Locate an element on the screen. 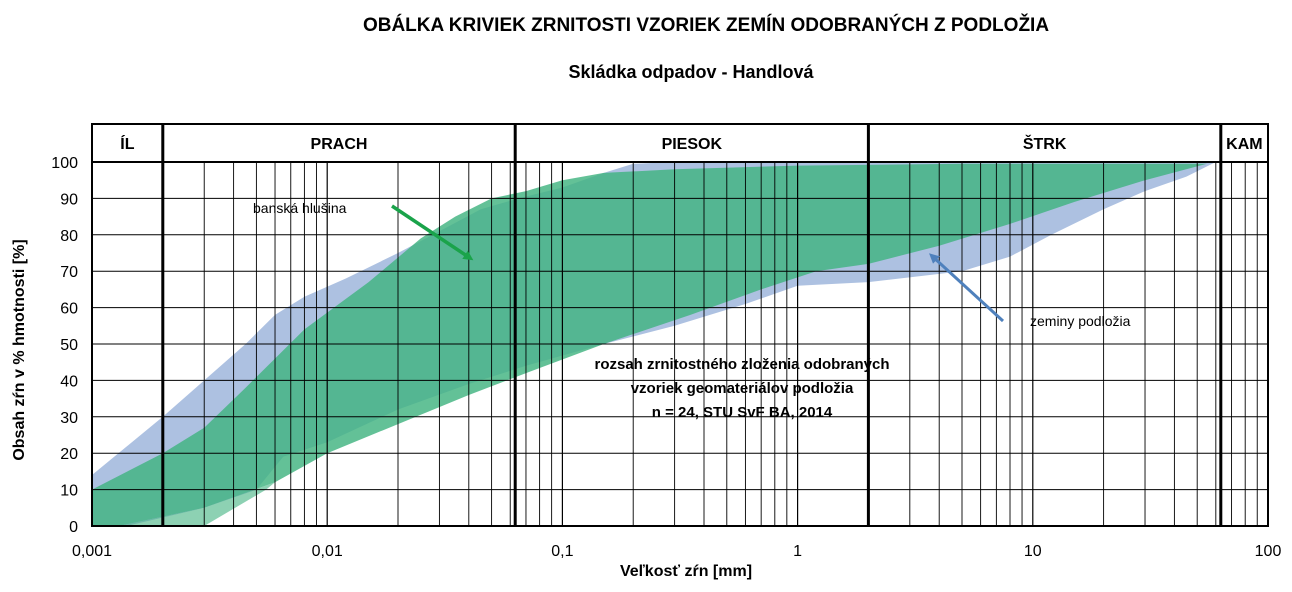  x-tick-label: 100 is located at coordinates (1268, 551).